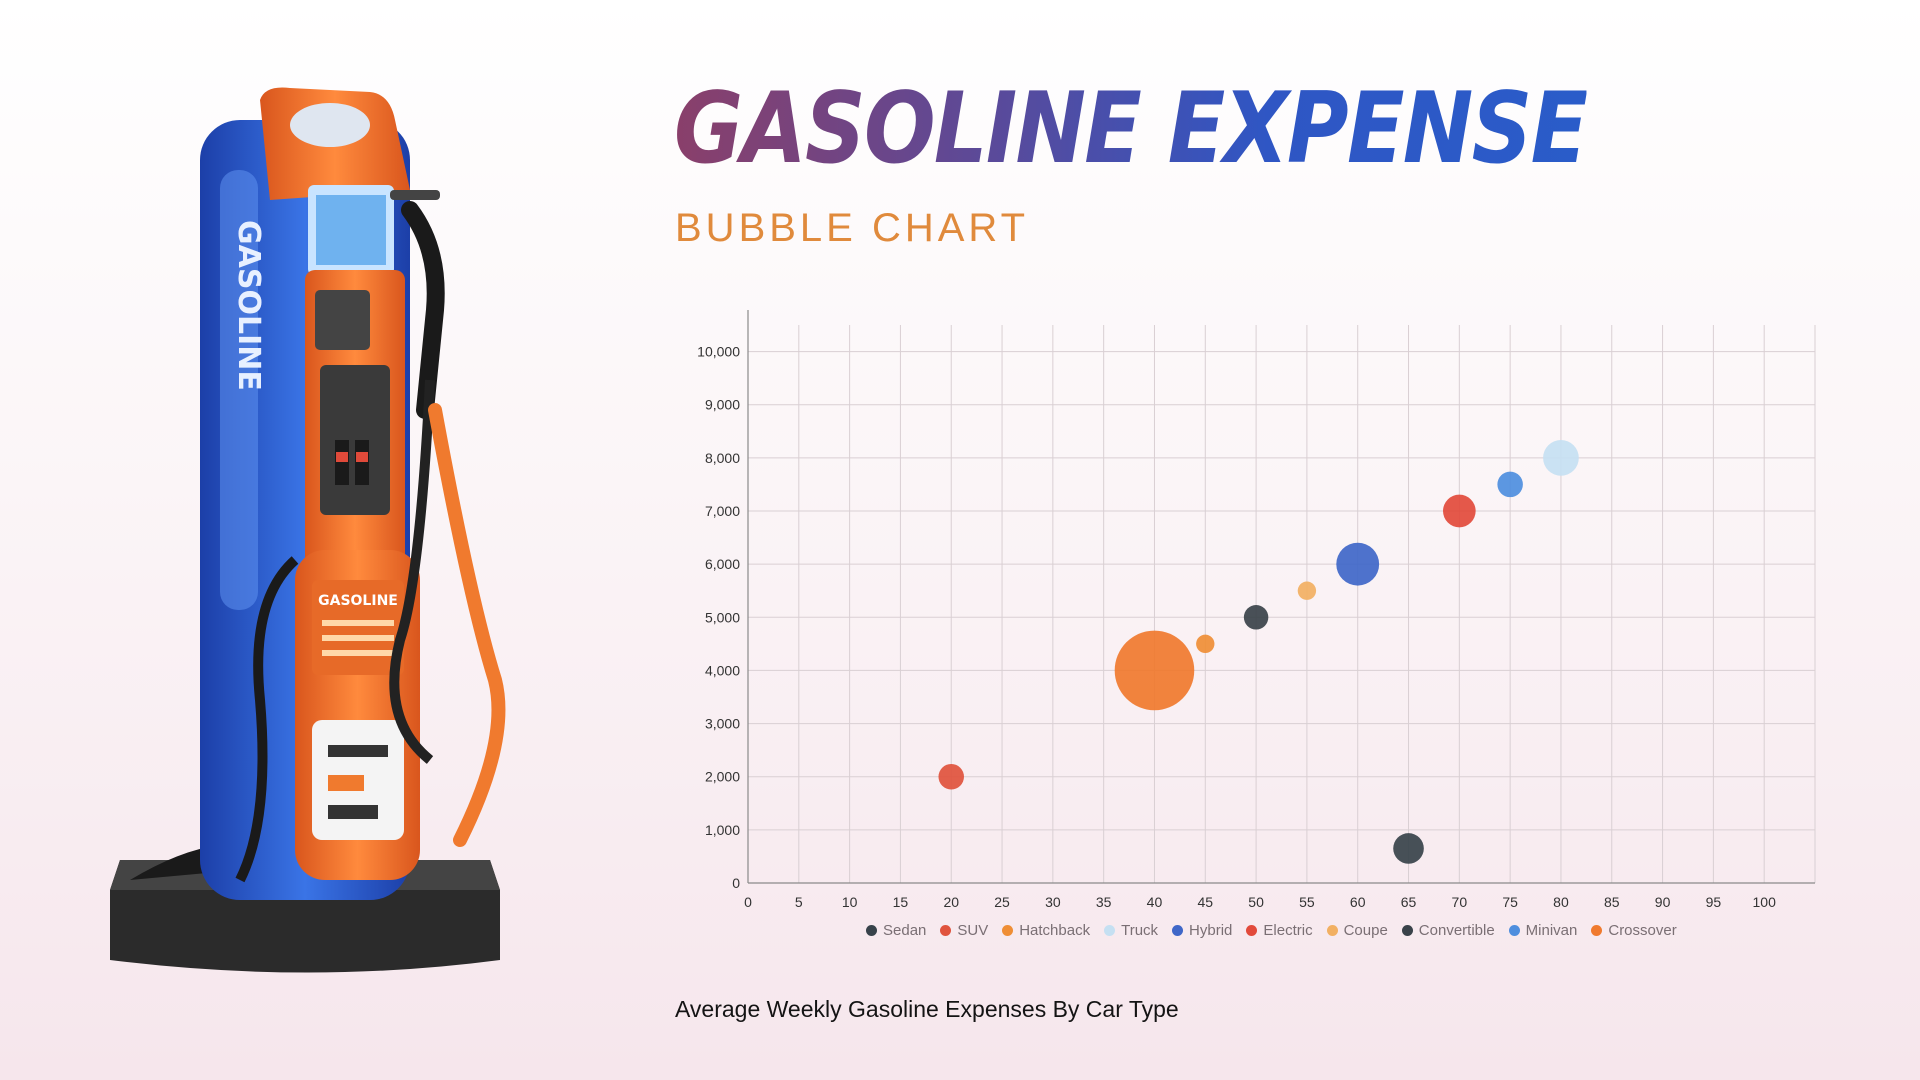  What do you see at coordinates (1205, 902) in the screenshot?
I see `x-tick-label: 45` at bounding box center [1205, 902].